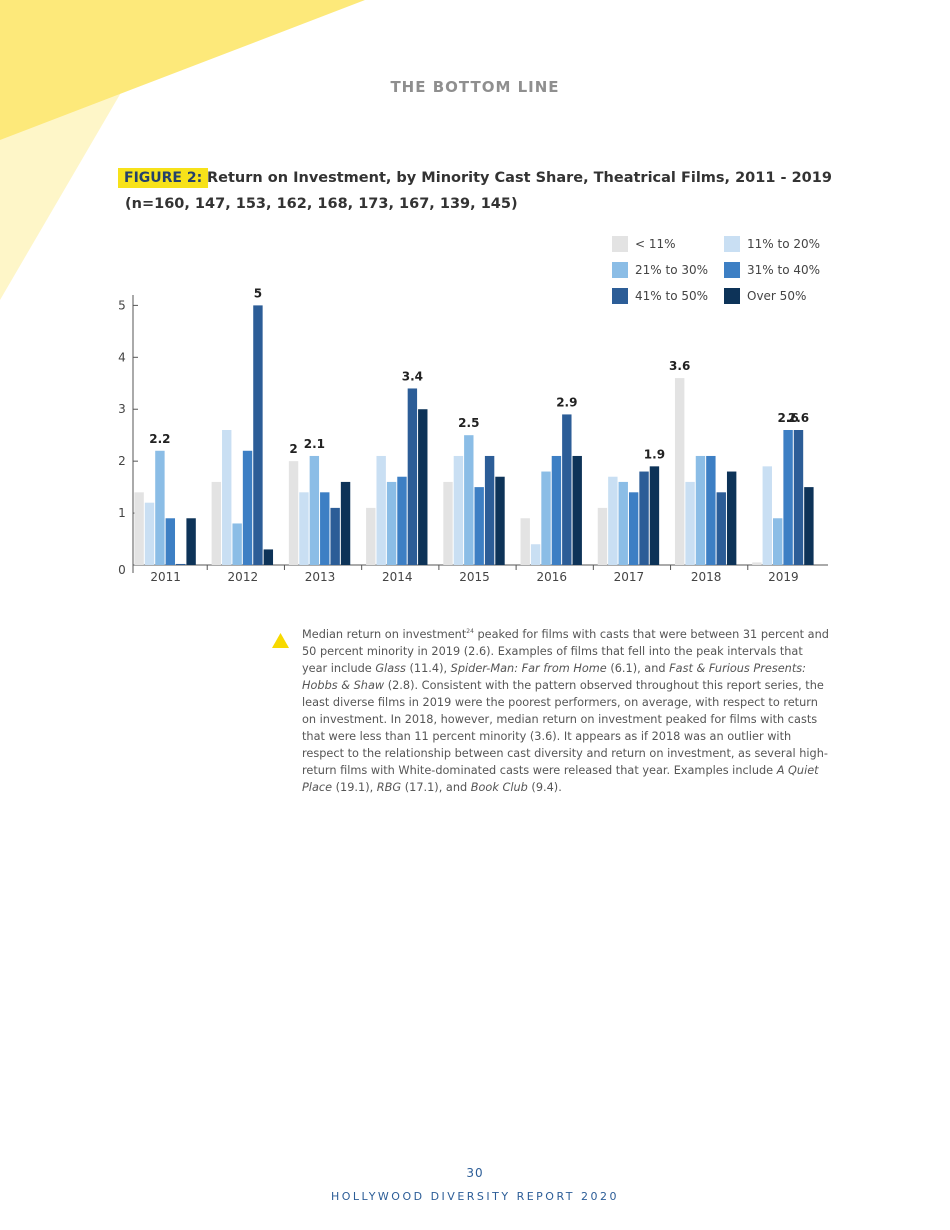 Image resolution: width=950 pixels, height=1230 pixels. Describe the element at coordinates (776, 296) in the screenshot. I see `legend-label: Over 50%` at that location.